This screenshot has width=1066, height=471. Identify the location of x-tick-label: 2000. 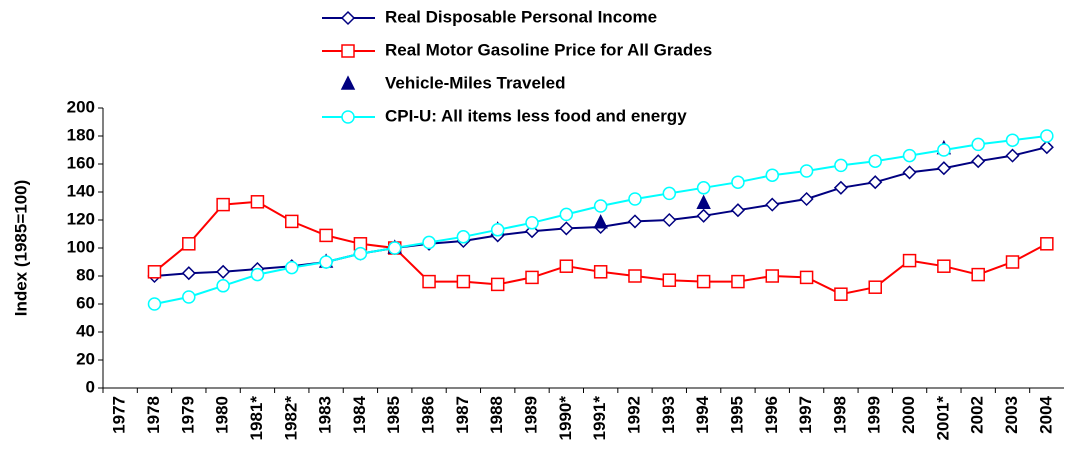
(908, 415).